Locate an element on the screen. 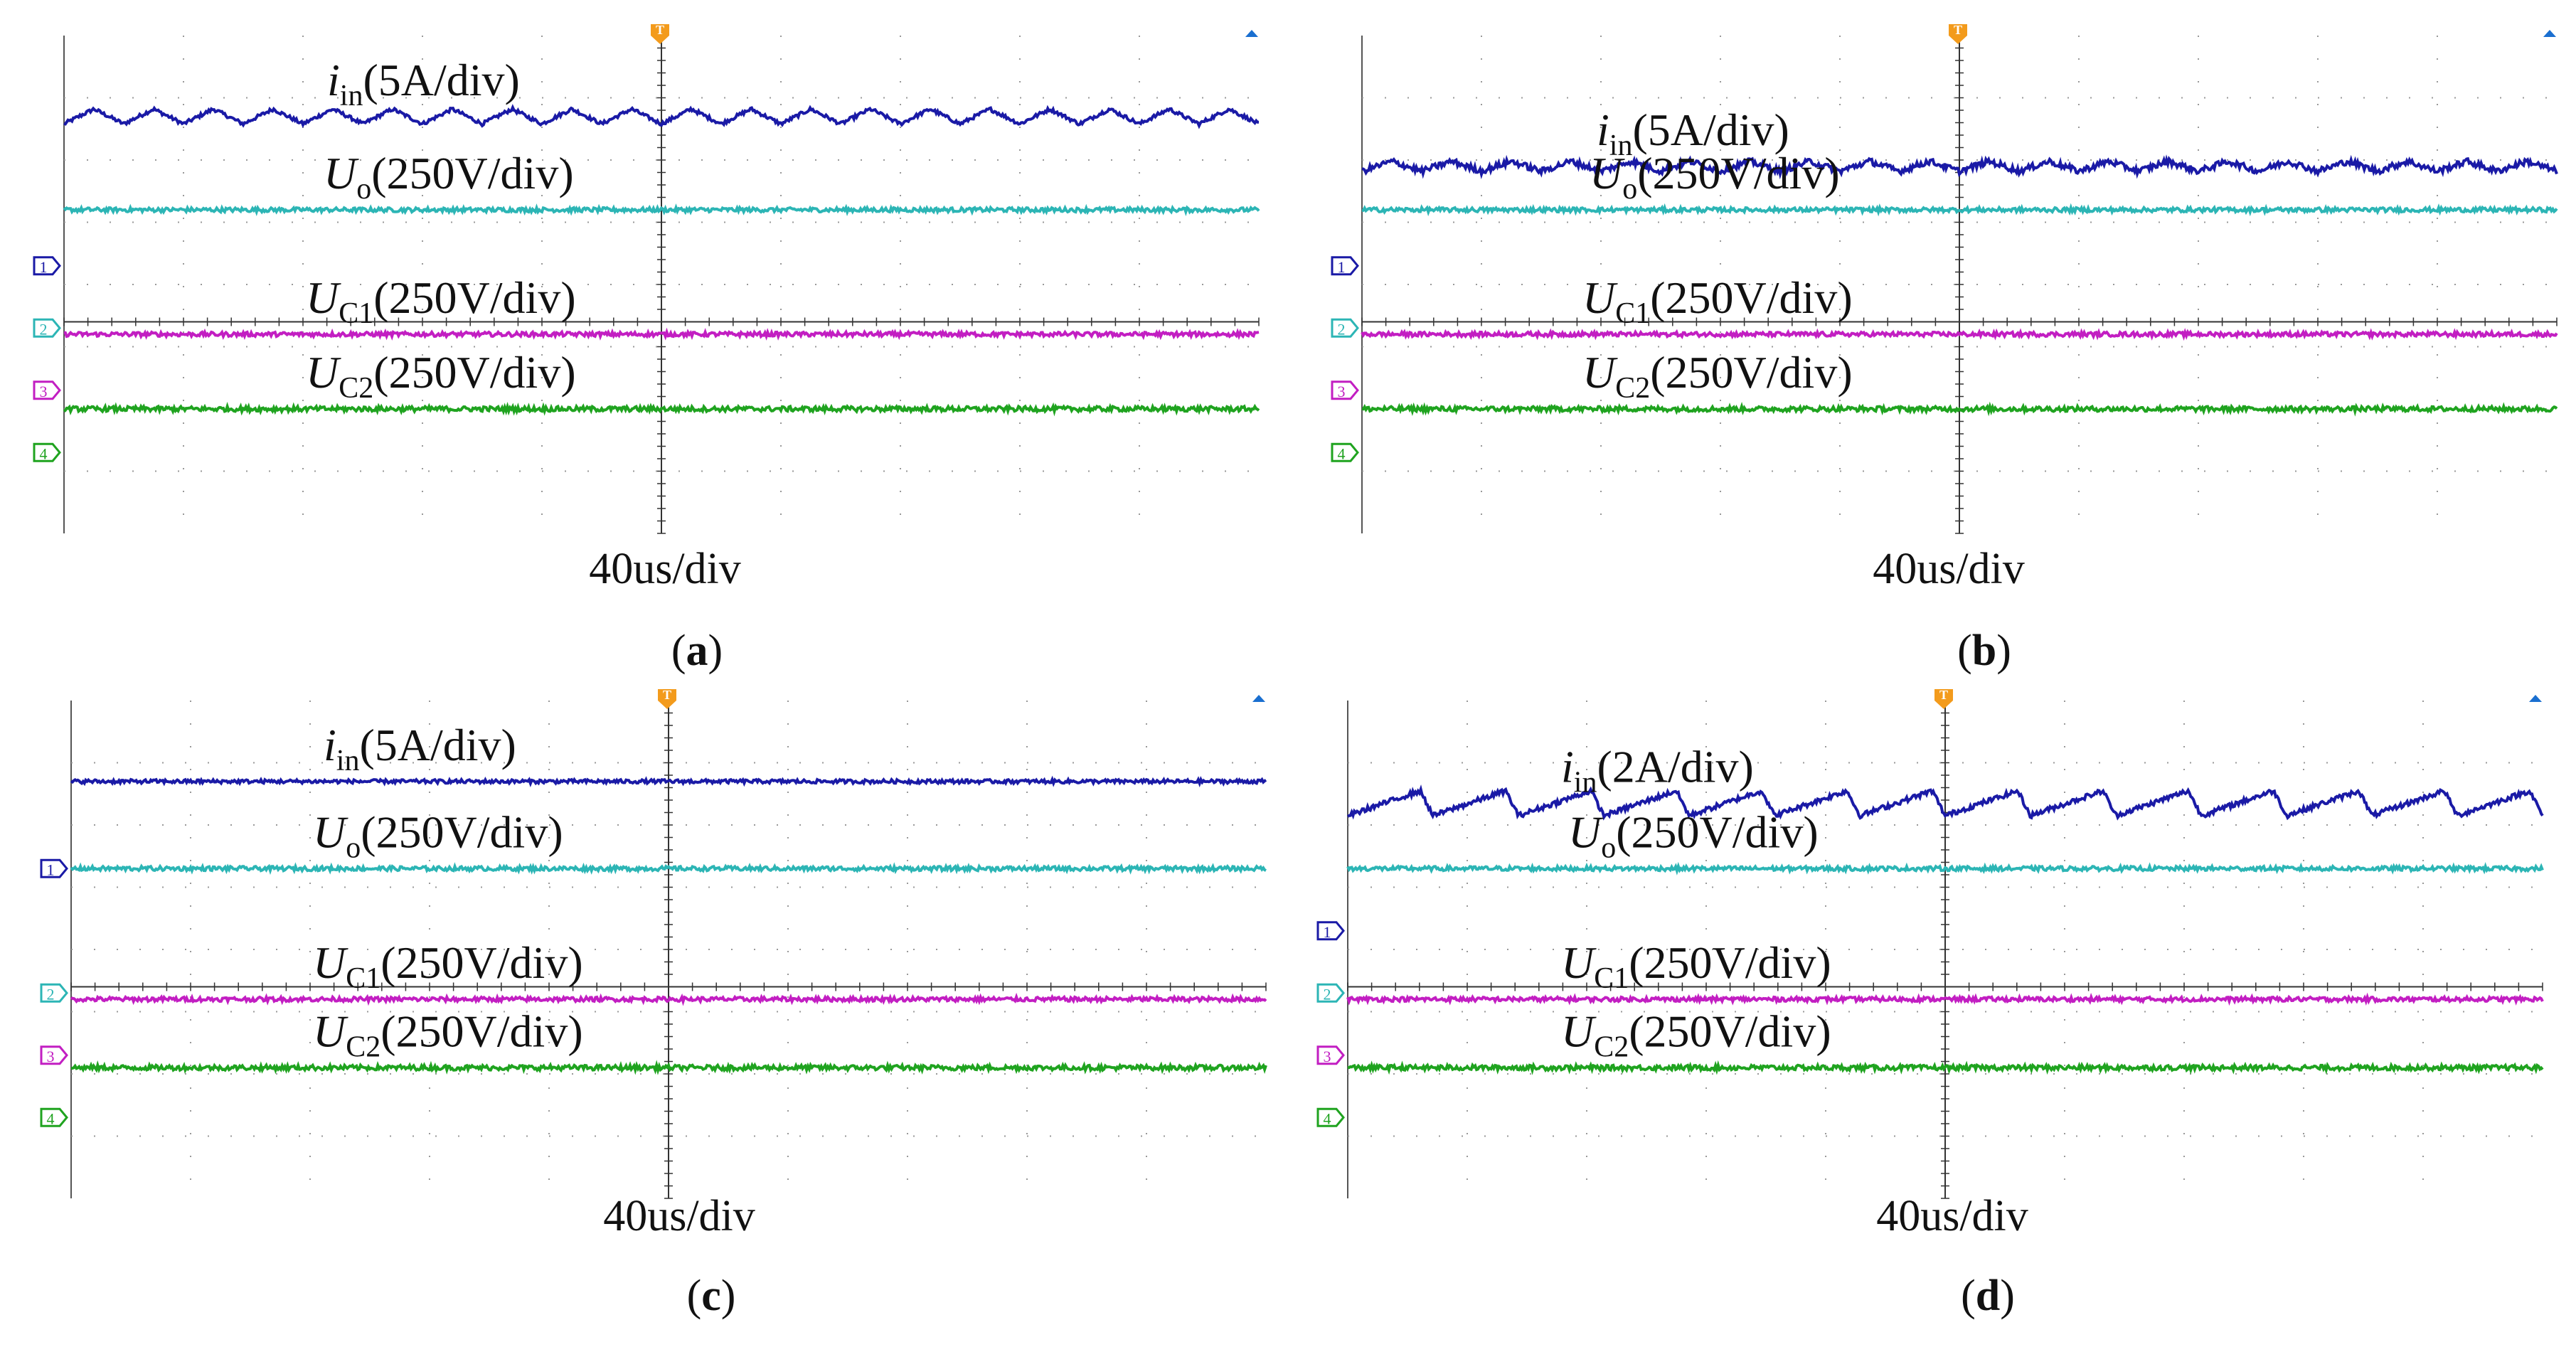 This screenshot has height=1347, width=2576. label-iin: iin(2A/div) is located at coordinates (1657, 770).